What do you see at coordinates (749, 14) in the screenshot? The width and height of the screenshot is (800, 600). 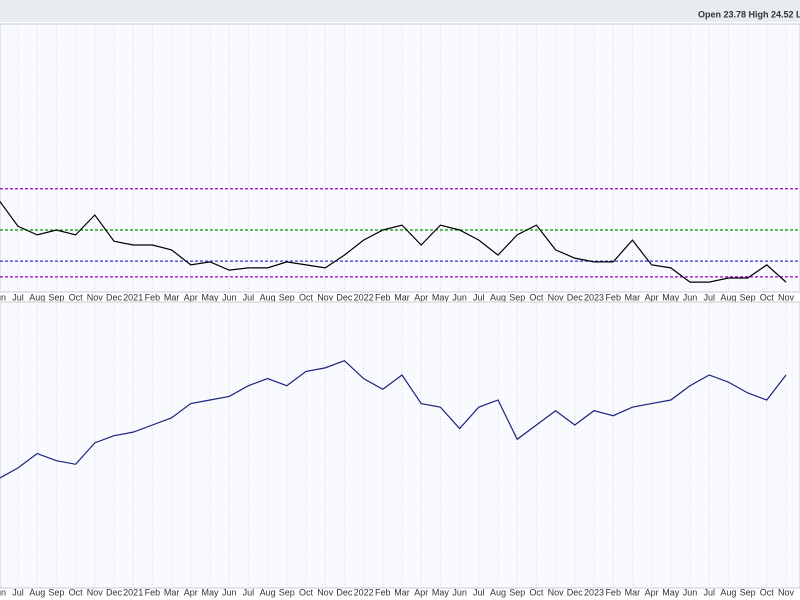 I see `quote: Open 23.78 High 24.52 Lo` at bounding box center [749, 14].